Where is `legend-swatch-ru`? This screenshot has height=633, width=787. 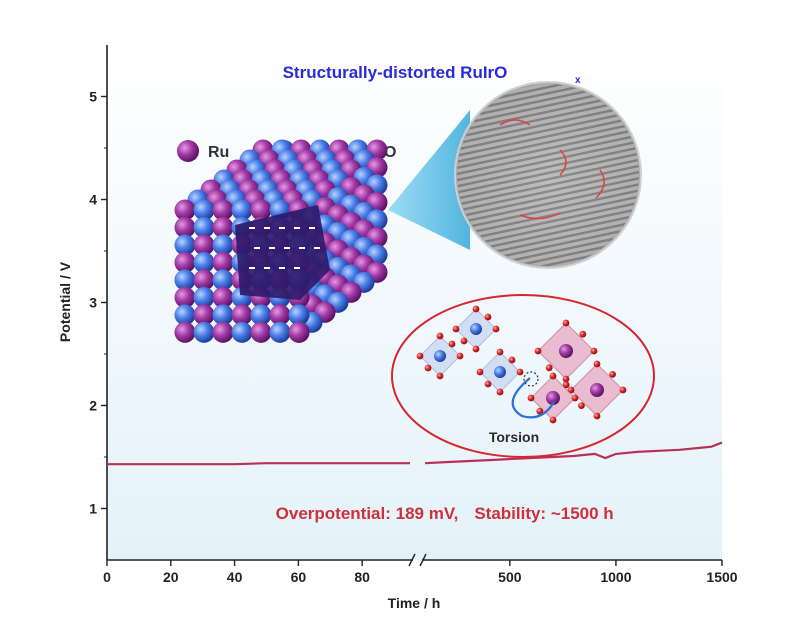 legend-swatch-ru is located at coordinates (188, 151).